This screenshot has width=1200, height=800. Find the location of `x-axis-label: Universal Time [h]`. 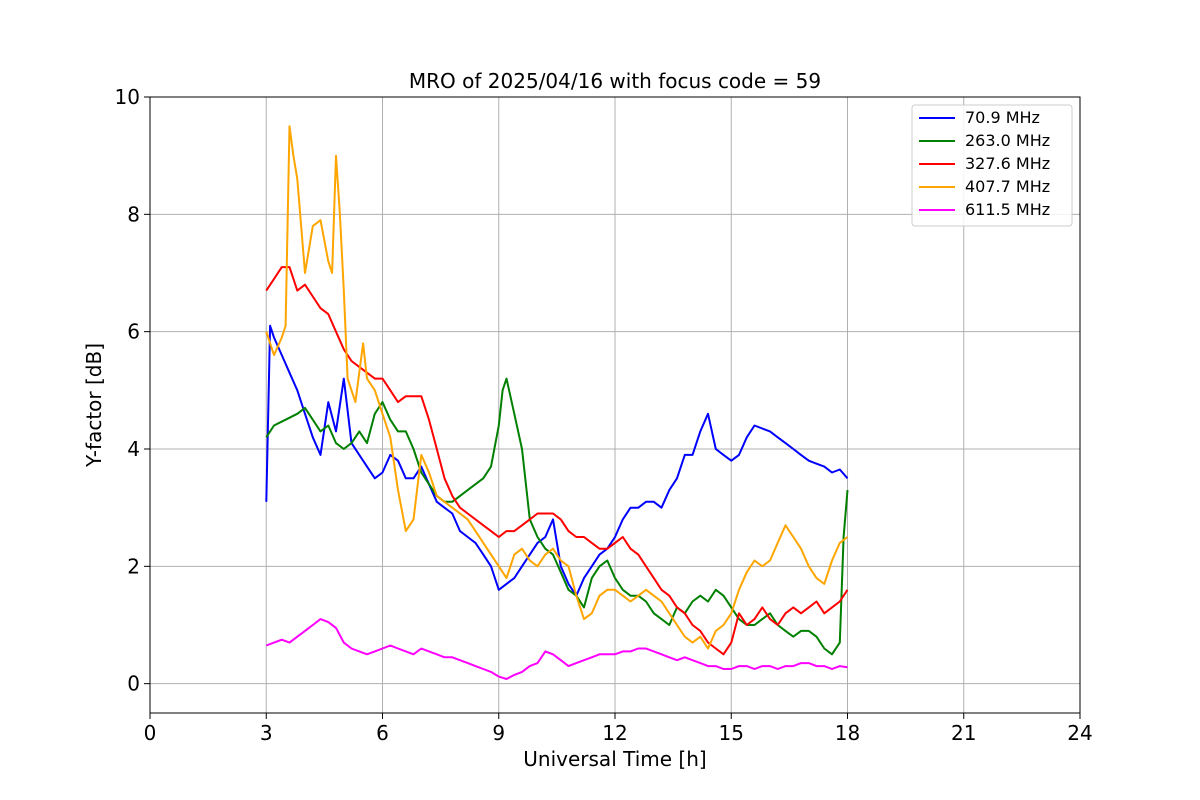

x-axis-label: Universal Time [h] is located at coordinates (614, 759).